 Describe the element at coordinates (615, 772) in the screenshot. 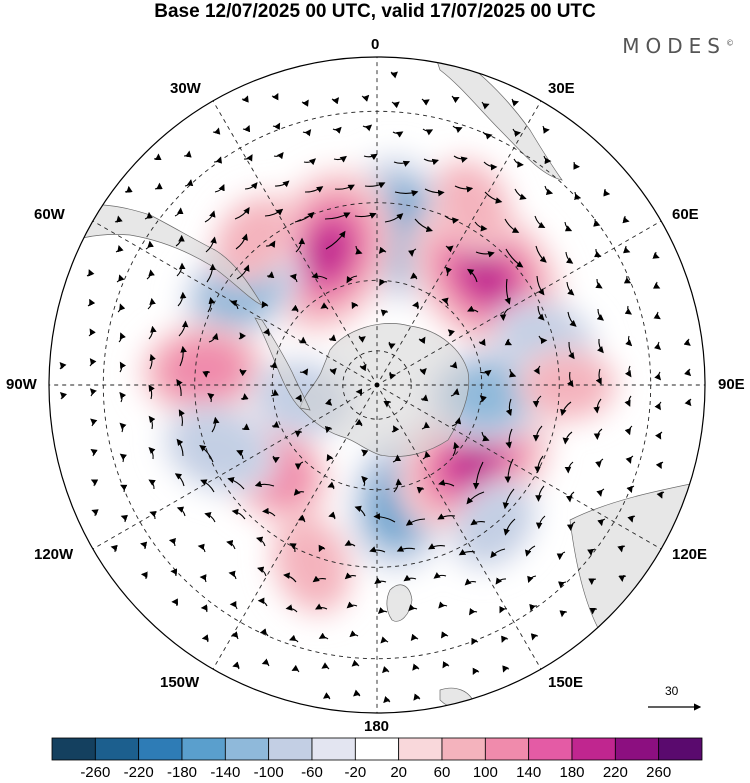

I see `colorbar-tick-label: 220` at that location.